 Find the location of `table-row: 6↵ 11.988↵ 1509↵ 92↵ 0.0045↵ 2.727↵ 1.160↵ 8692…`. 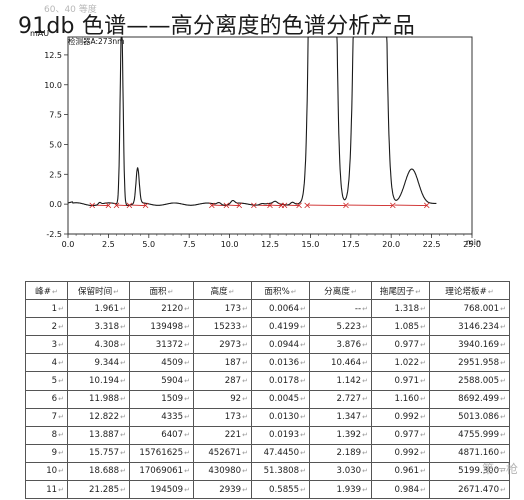

table-row: 6↵ 11.988↵ 1509↵ 92↵ 0.0045↵ 2.727↵ 1.160↵ 8692… is located at coordinates (267, 399).